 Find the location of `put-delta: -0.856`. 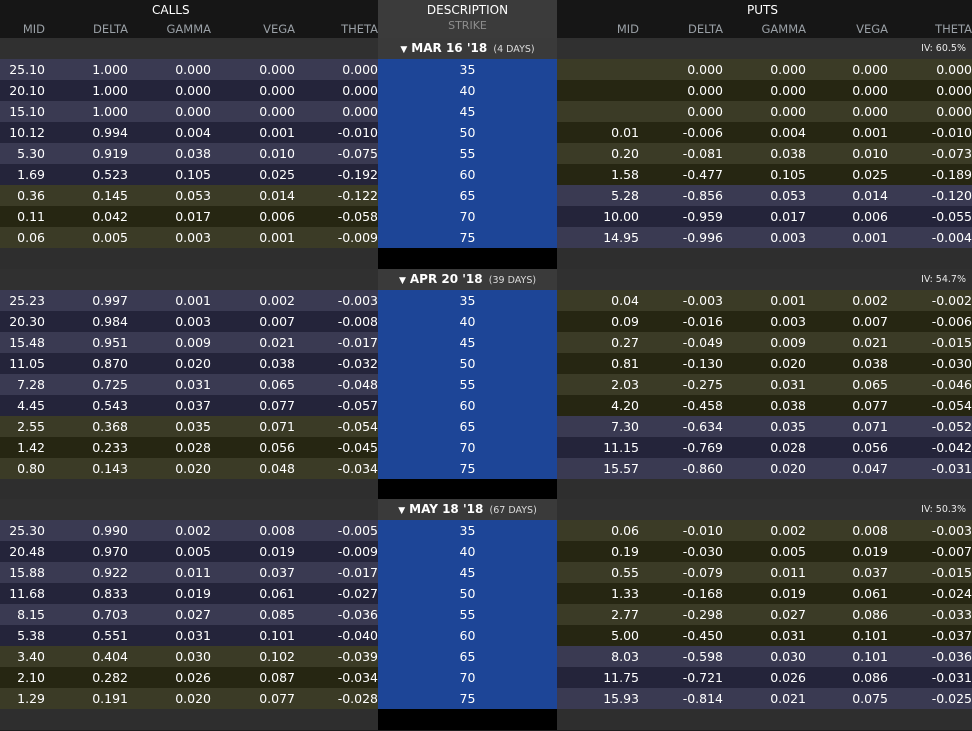

put-delta: -0.856 is located at coordinates (702, 195).